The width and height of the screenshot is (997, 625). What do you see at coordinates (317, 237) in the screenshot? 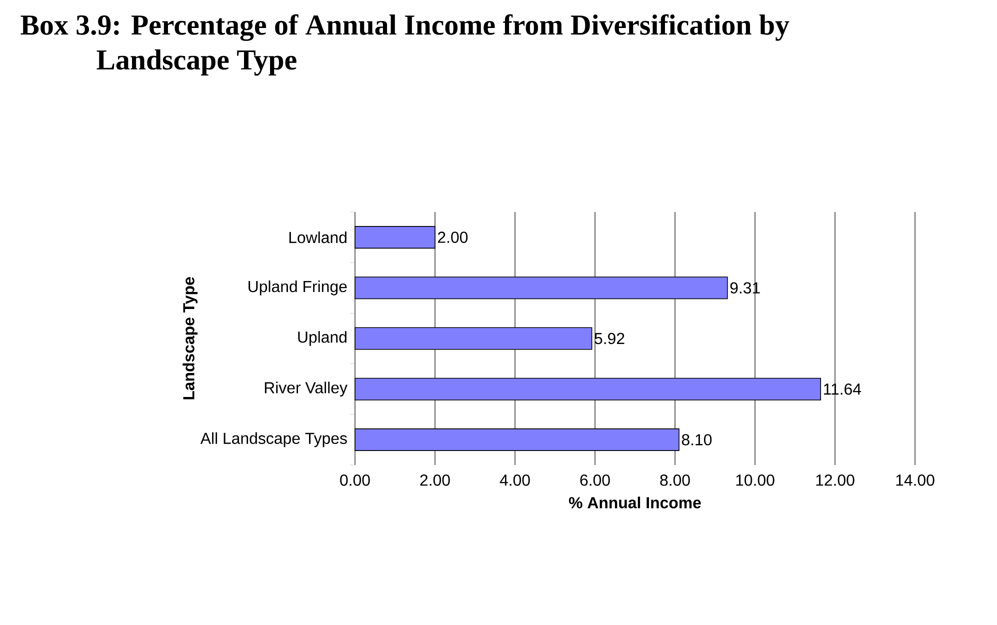
I see `y-tick-label: Lowland` at bounding box center [317, 237].